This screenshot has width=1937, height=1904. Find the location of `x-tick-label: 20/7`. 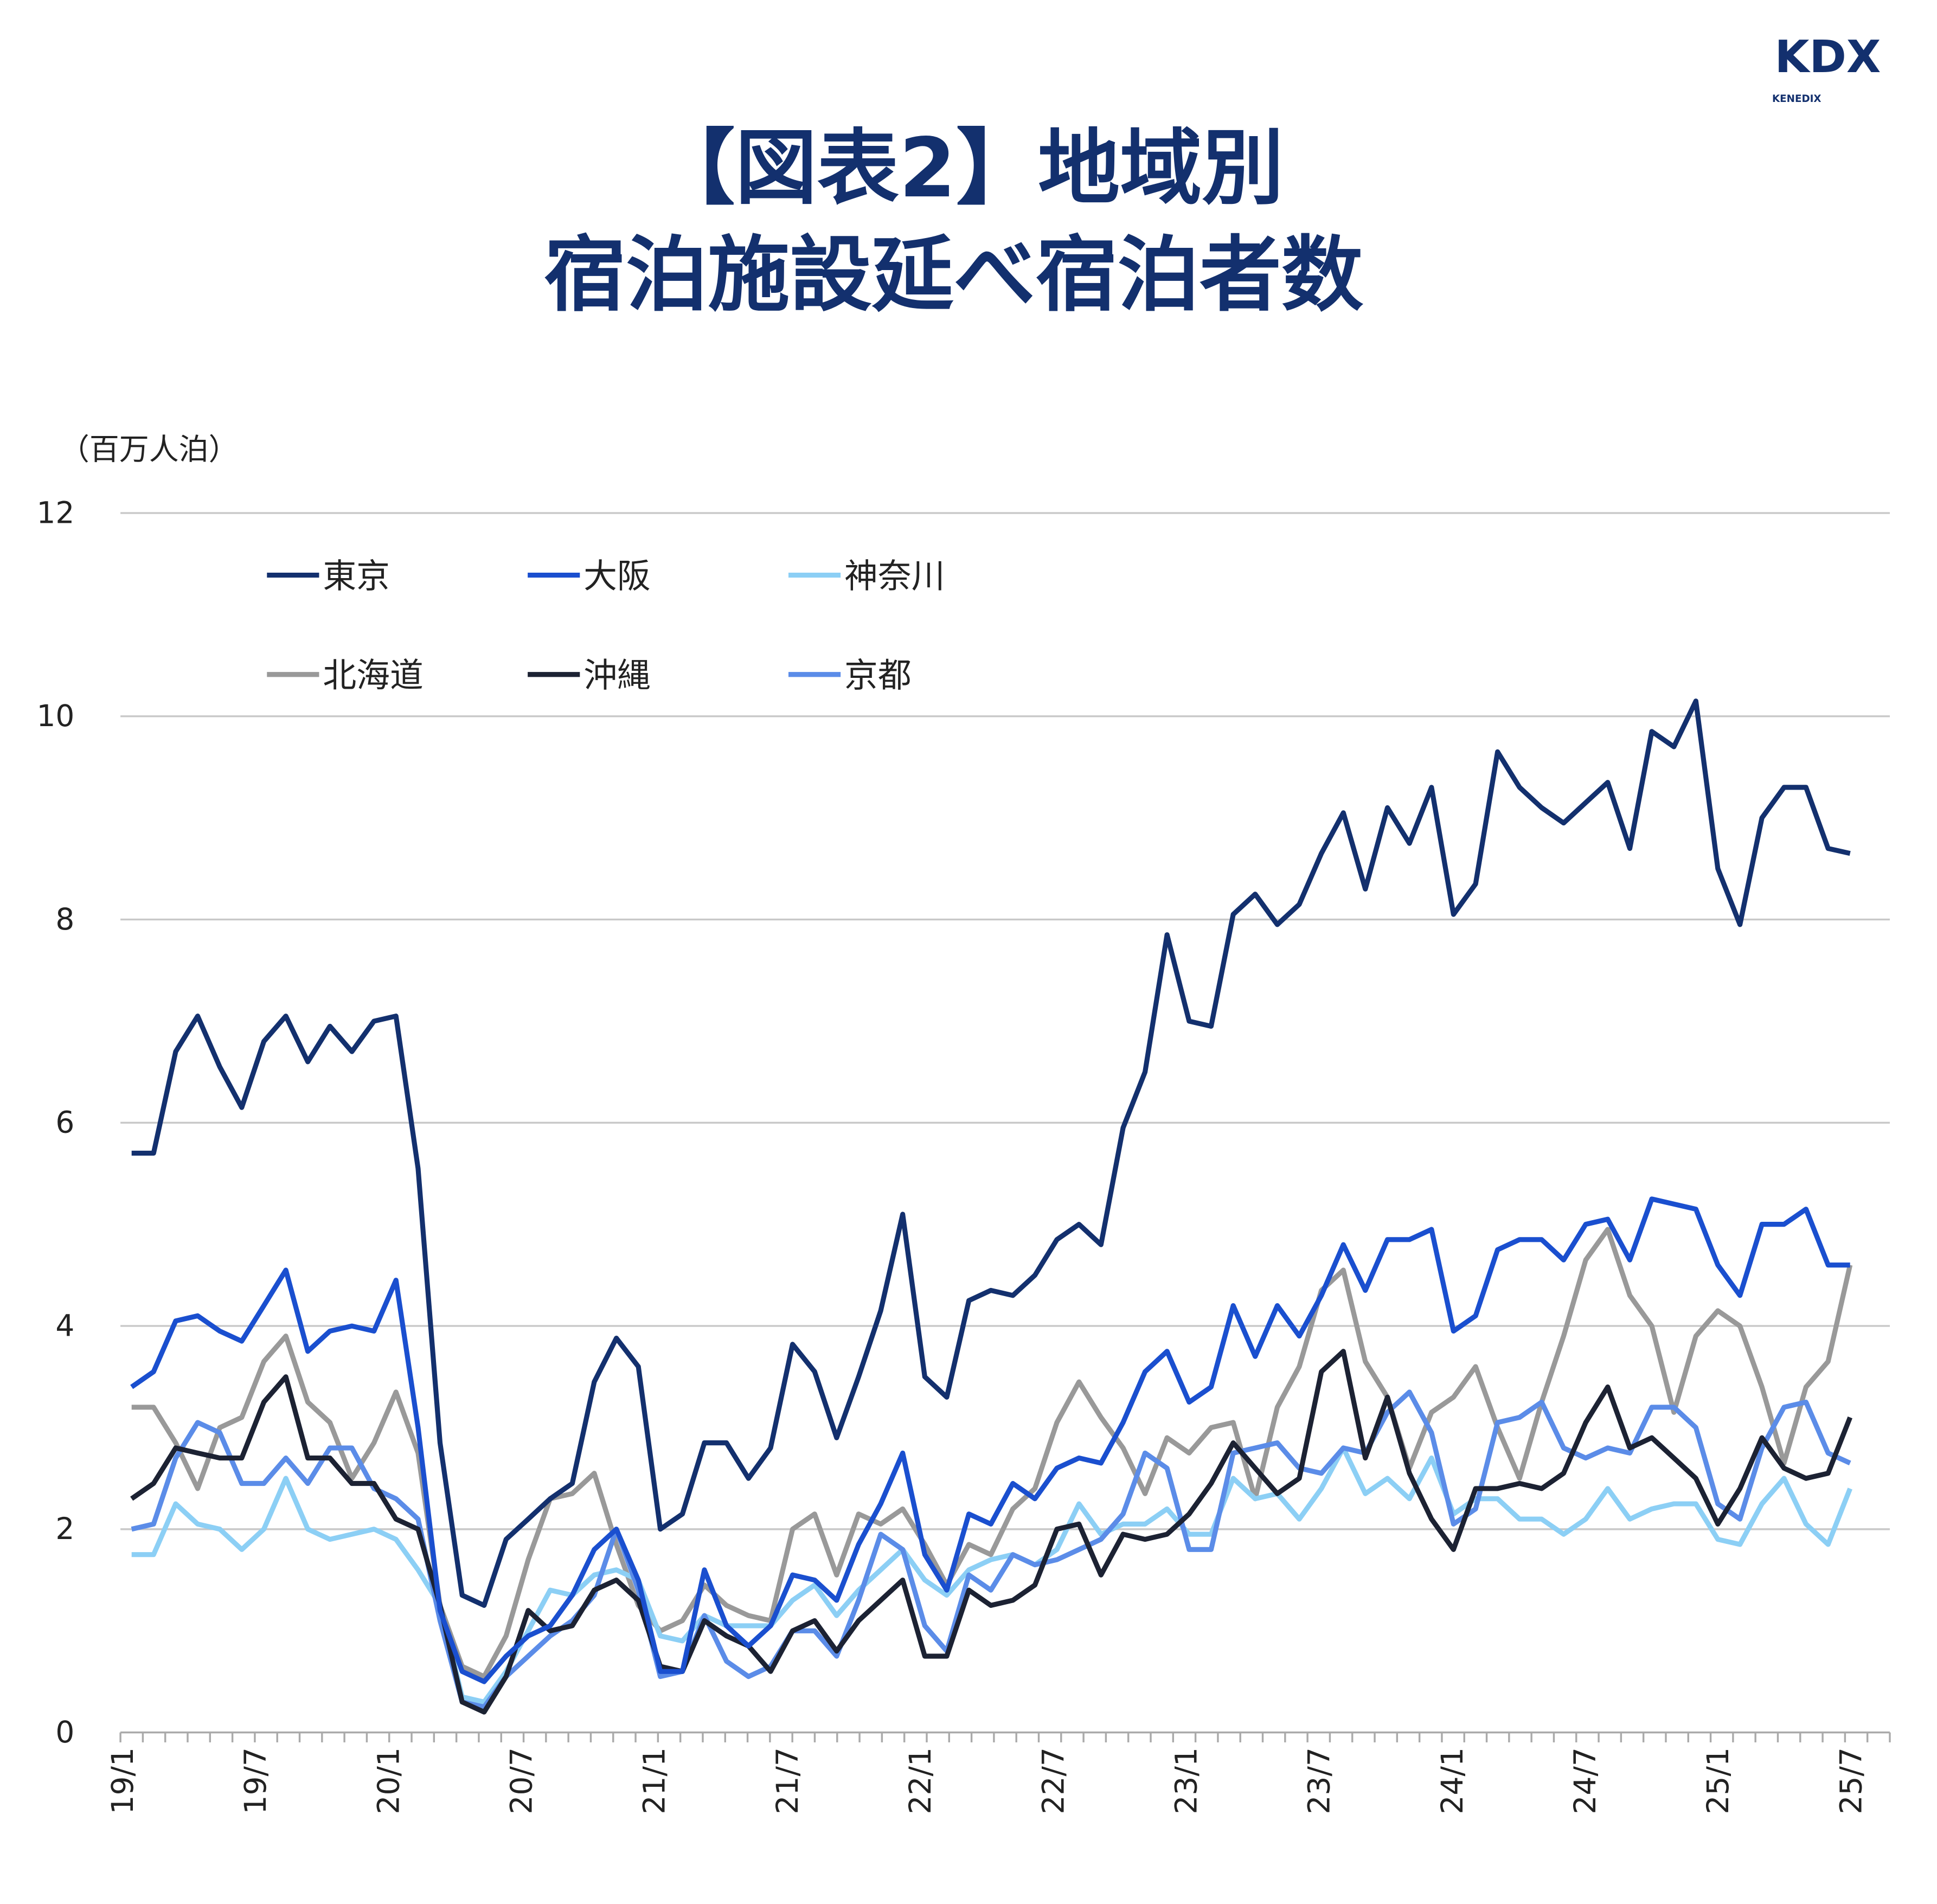

x-tick-label: 20/7 is located at coordinates (521, 1780).